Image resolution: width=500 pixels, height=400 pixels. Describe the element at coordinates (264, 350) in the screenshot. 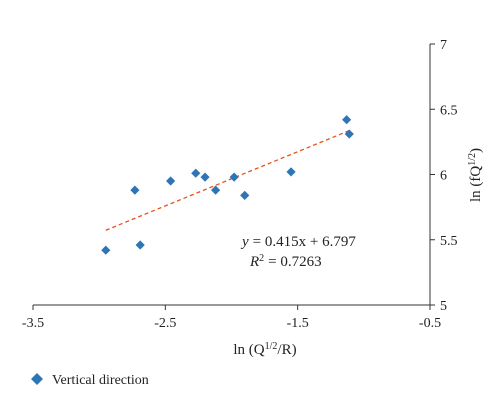

I see `x-axis-label: ln (Q1/2/R)` at that location.